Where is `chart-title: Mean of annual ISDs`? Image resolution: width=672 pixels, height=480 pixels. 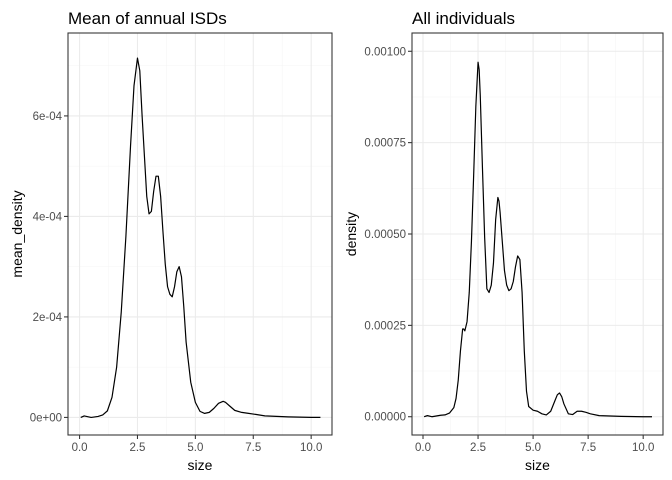
chart-title: Mean of annual ISDs is located at coordinates (147, 18).